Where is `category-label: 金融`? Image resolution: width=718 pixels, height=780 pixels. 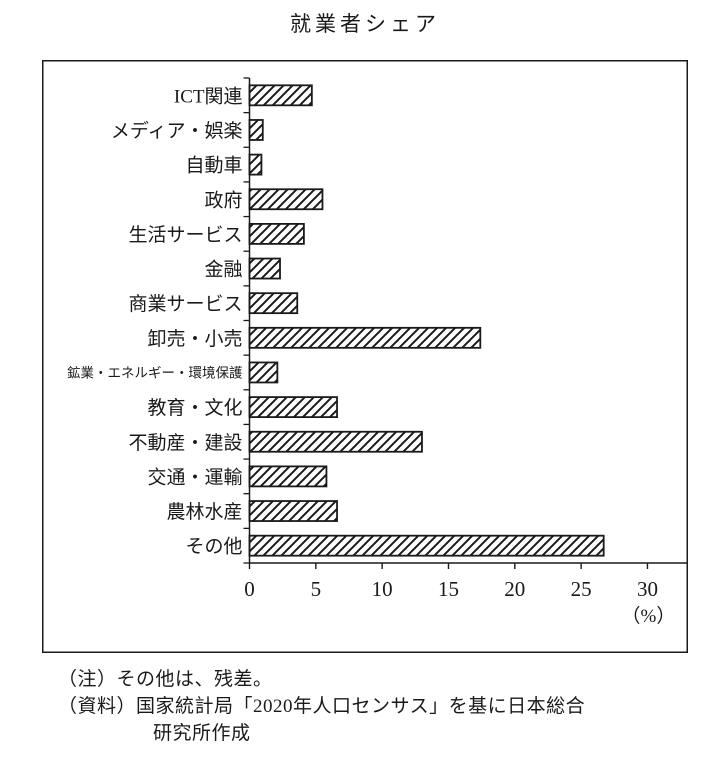
category-label: 金融 is located at coordinates (223, 270).